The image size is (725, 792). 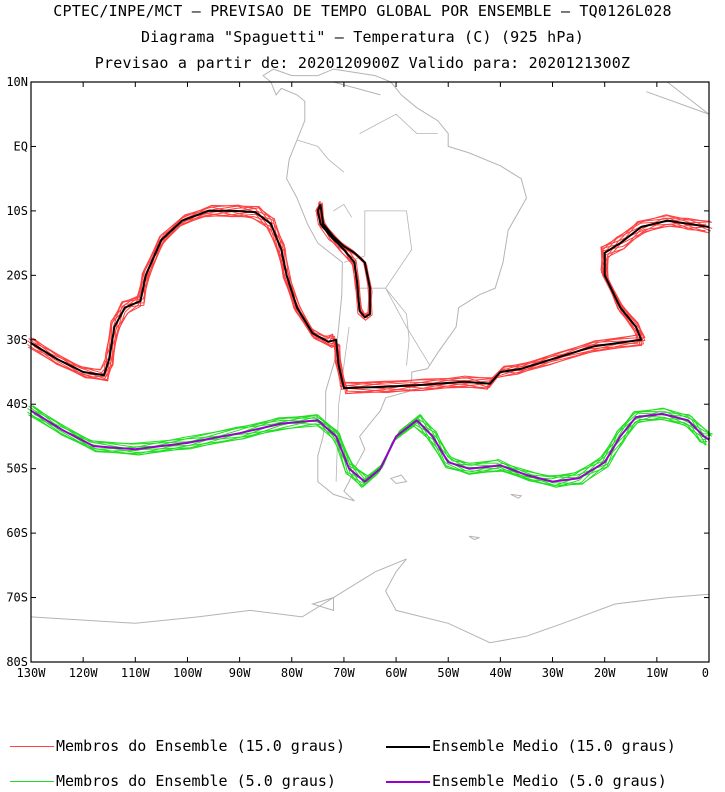 What do you see at coordinates (32, 781) in the screenshot?
I see `green-line-swatch-icon` at bounding box center [32, 781].